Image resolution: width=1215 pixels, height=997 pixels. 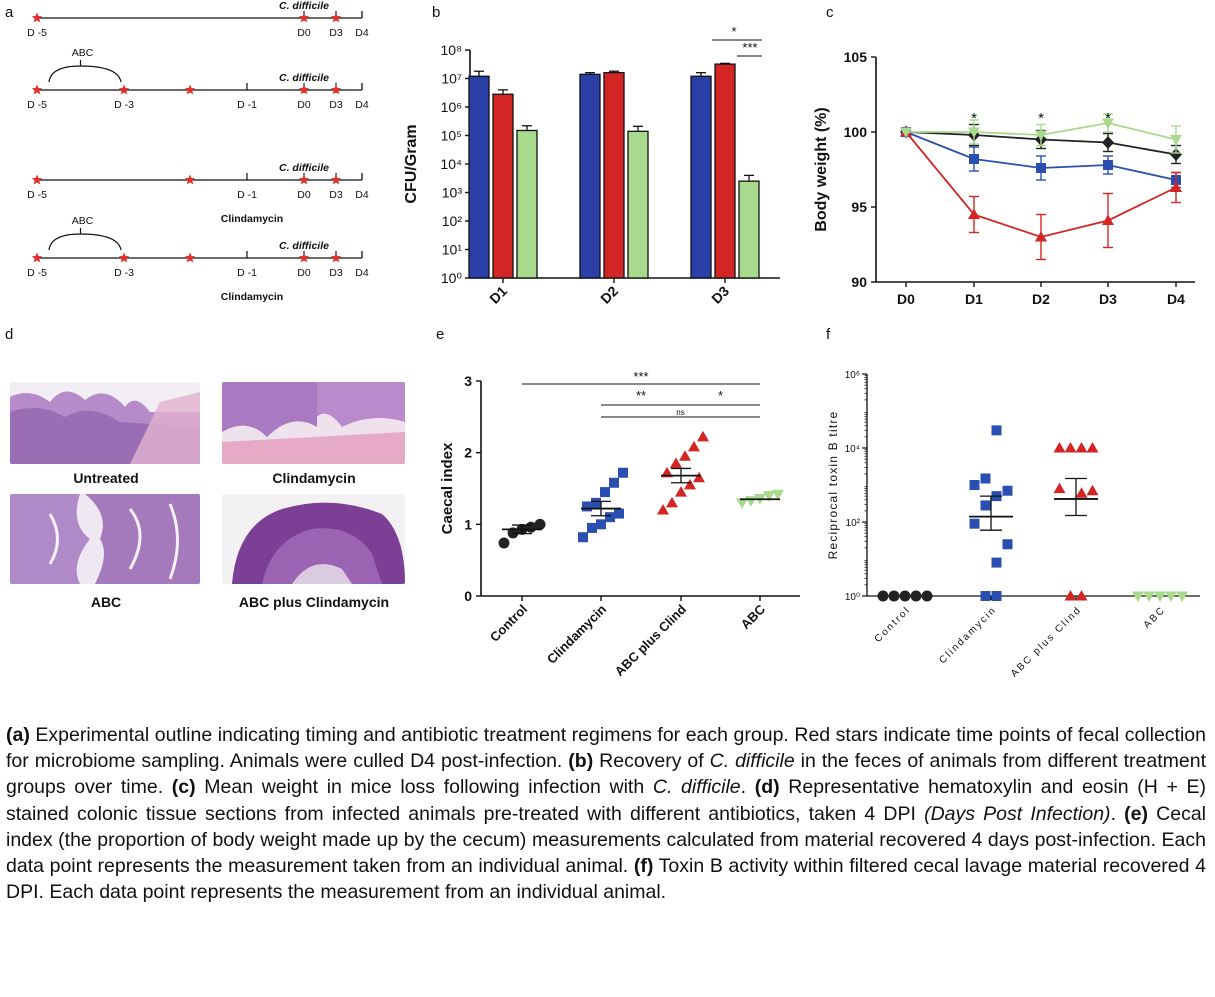 What do you see at coordinates (720, 395) in the screenshot?
I see `comparison-label: *` at bounding box center [720, 395].